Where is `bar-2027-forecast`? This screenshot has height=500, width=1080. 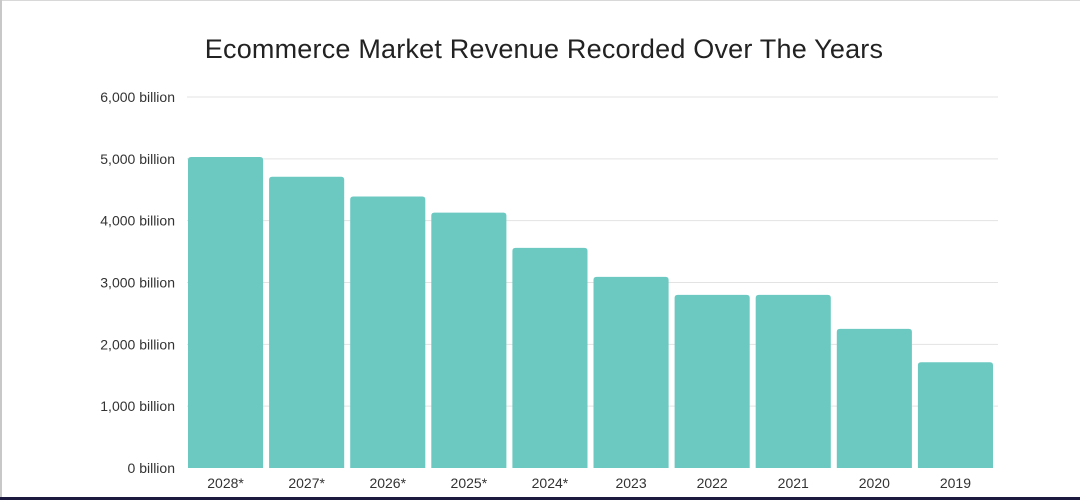
bar-2027-forecast is located at coordinates (307, 322).